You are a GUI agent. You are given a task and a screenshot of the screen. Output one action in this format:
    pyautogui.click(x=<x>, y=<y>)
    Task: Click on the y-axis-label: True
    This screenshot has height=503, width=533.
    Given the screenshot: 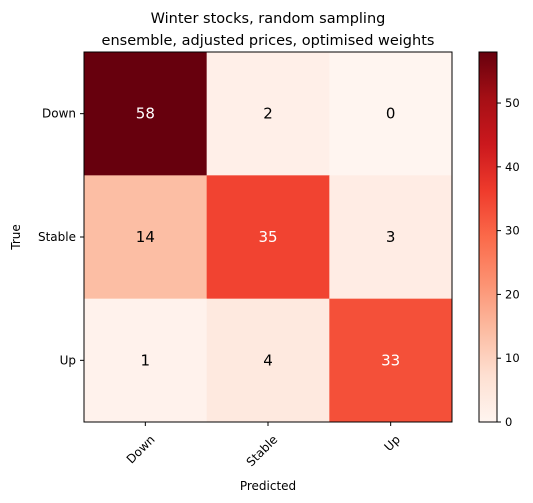 What is the action you would take?
    pyautogui.click(x=16, y=237)
    